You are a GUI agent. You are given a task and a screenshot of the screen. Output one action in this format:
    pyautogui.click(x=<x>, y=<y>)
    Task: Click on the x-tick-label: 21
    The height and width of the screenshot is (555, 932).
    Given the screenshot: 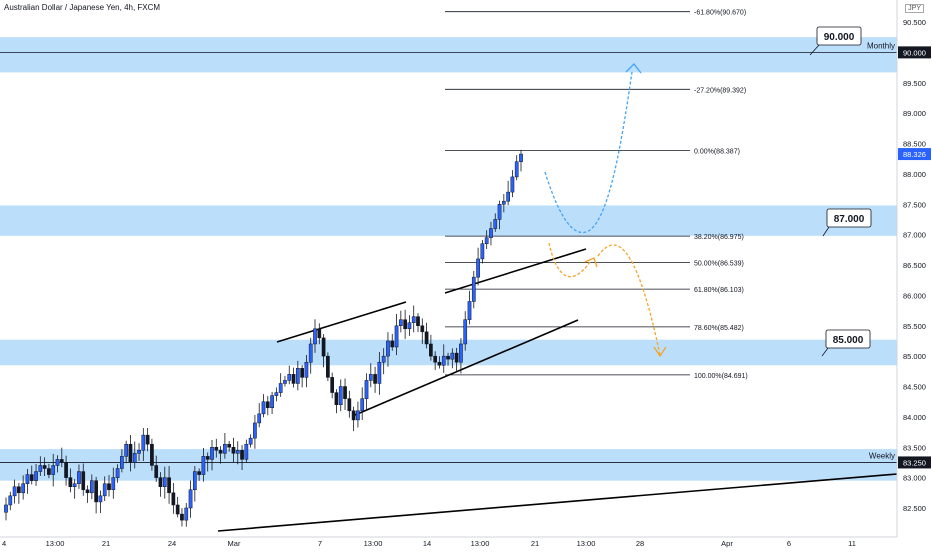 What is the action you would take?
    pyautogui.click(x=535, y=543)
    